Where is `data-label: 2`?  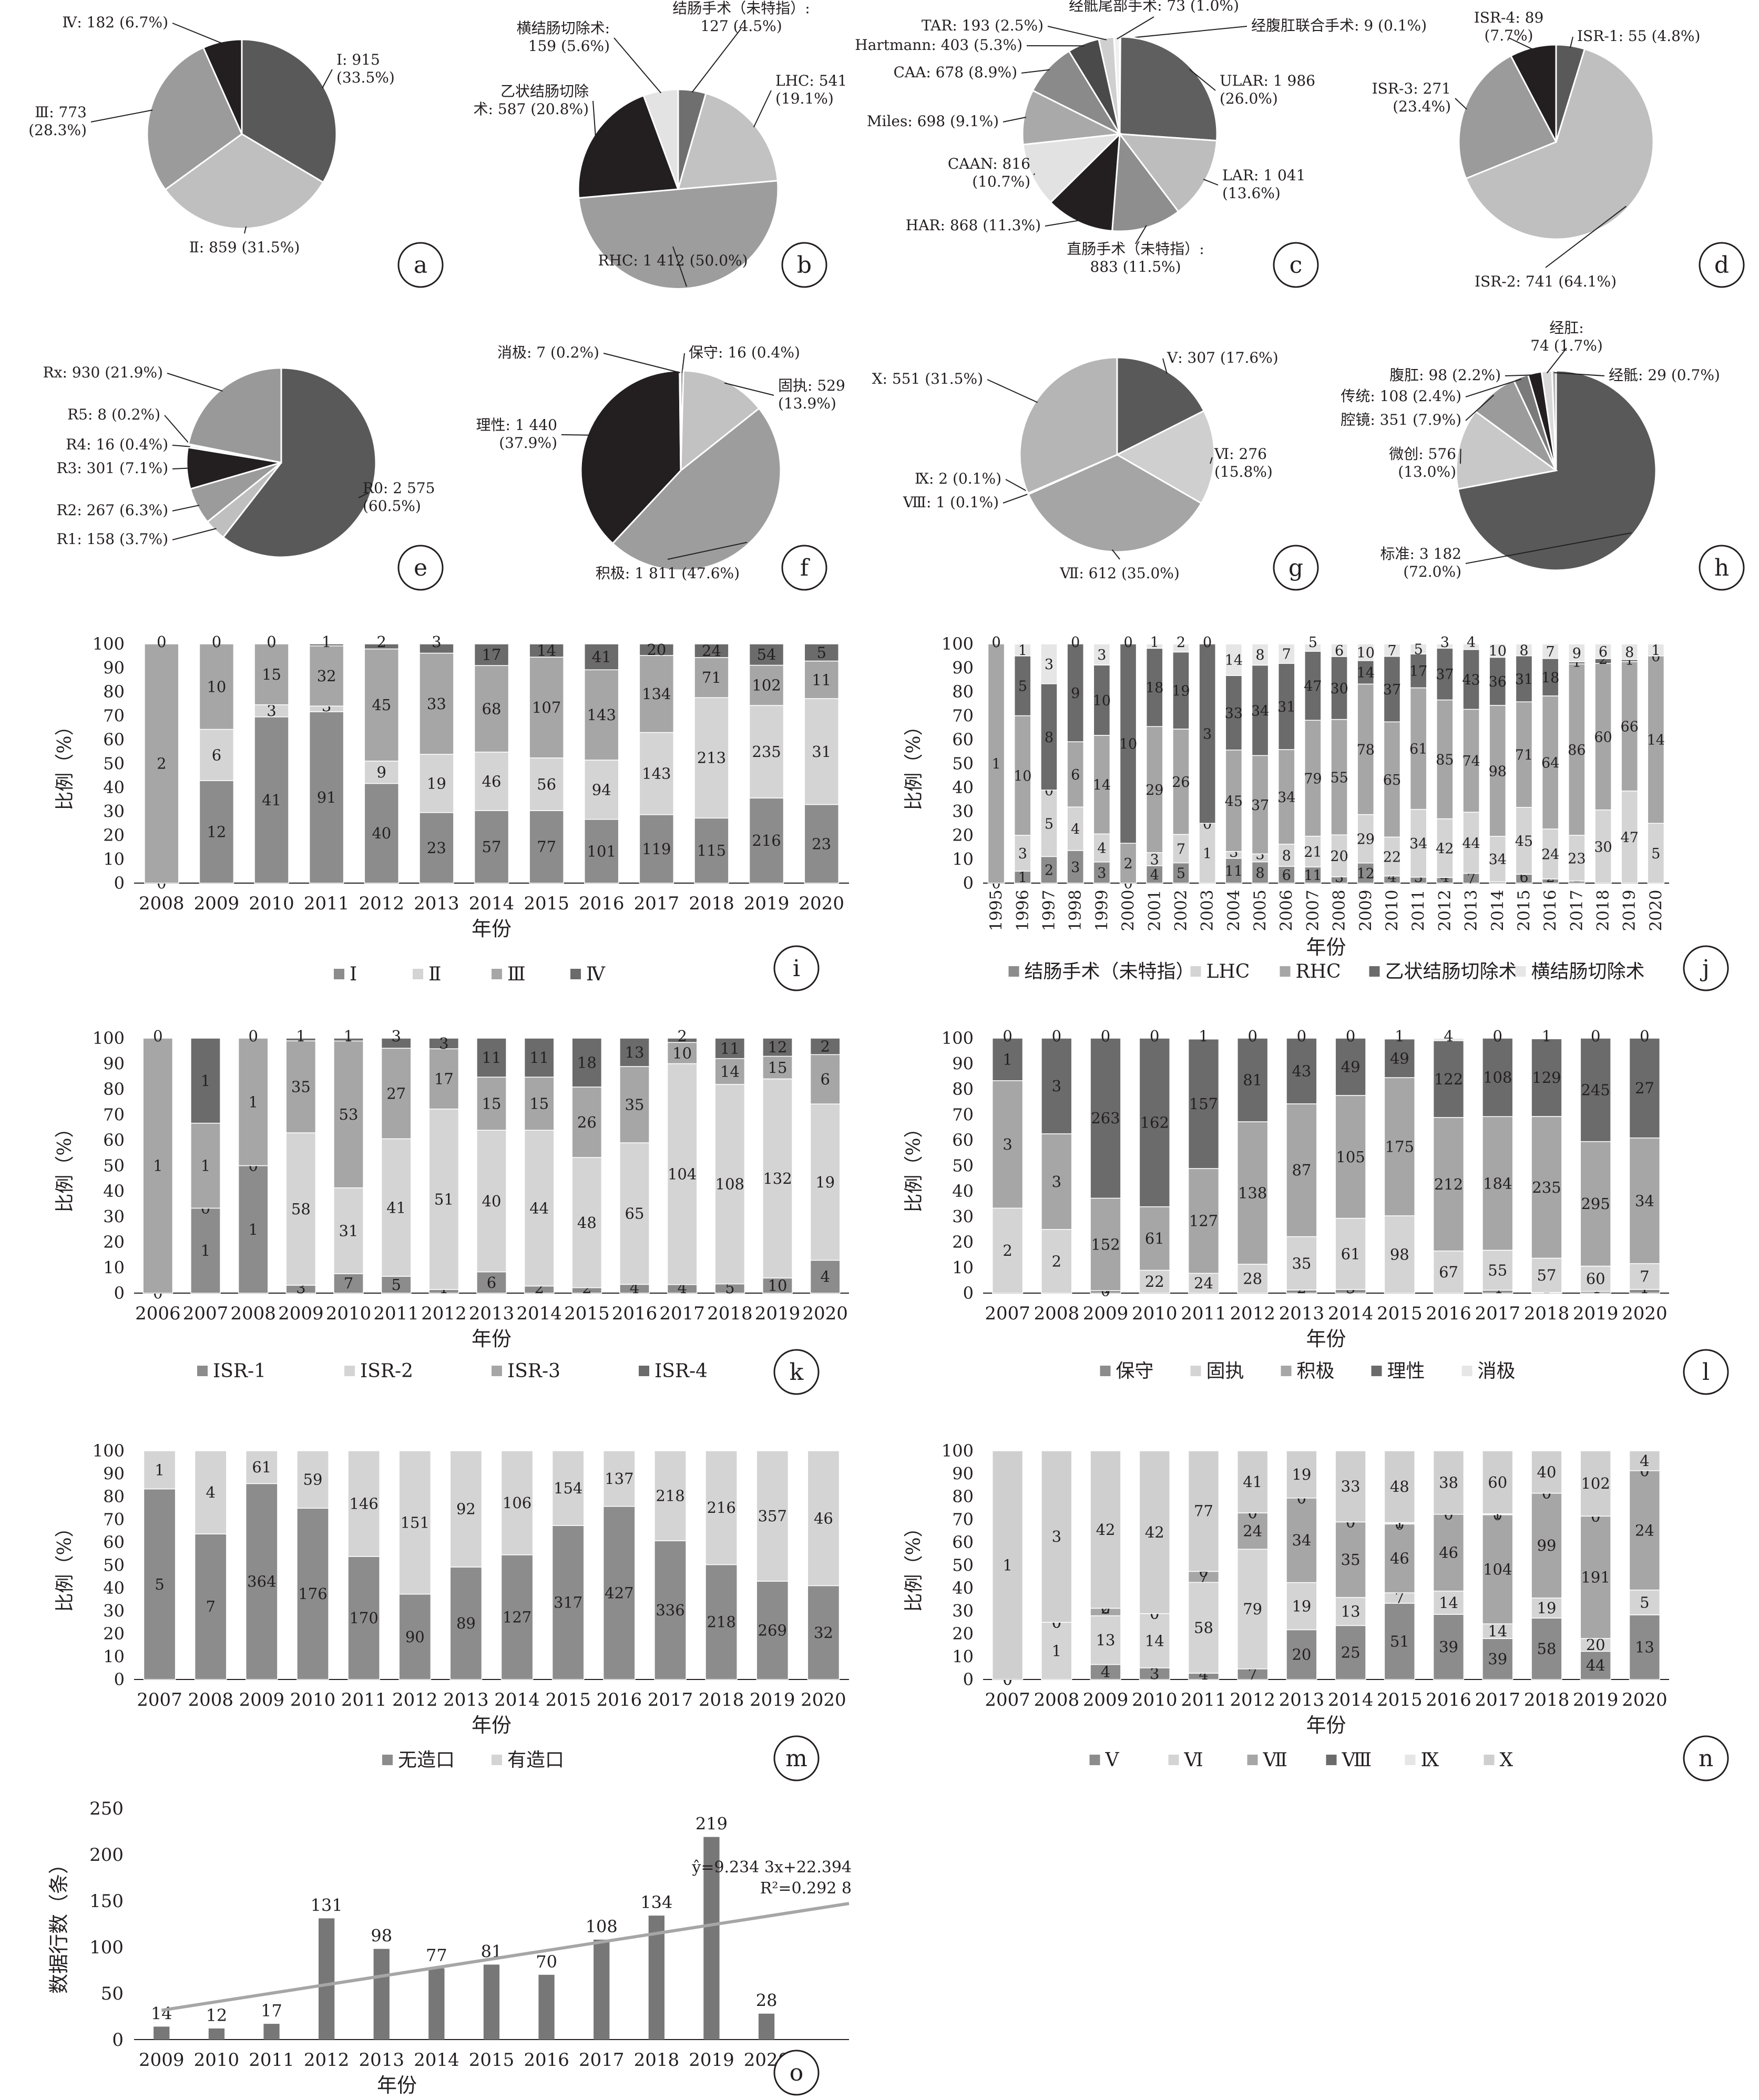 data-label: 2 is located at coordinates (825, 1047).